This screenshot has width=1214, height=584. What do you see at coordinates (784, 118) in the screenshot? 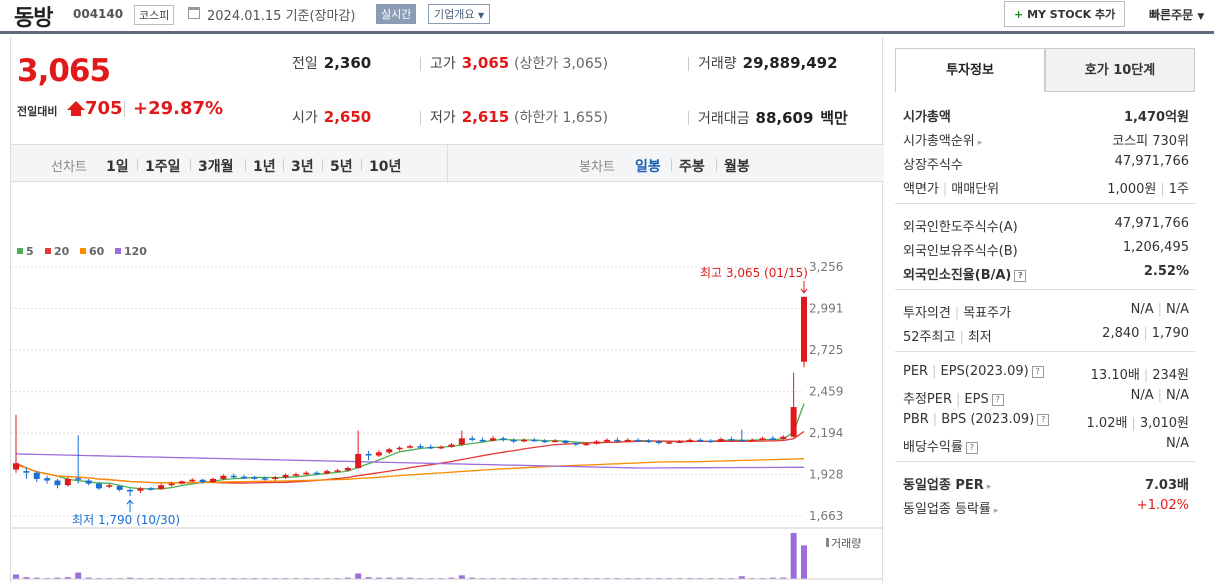
I see `stat-value: 88,609` at bounding box center [784, 118].